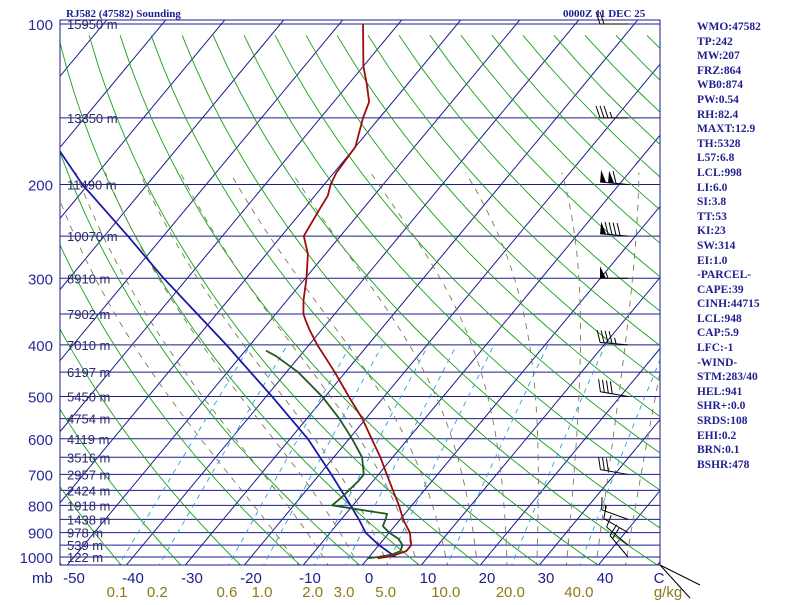 Image resolution: width=800 pixels, height=605 pixels. Describe the element at coordinates (747, 158) in the screenshot. I see `stat-line: L57:6.8` at that location.